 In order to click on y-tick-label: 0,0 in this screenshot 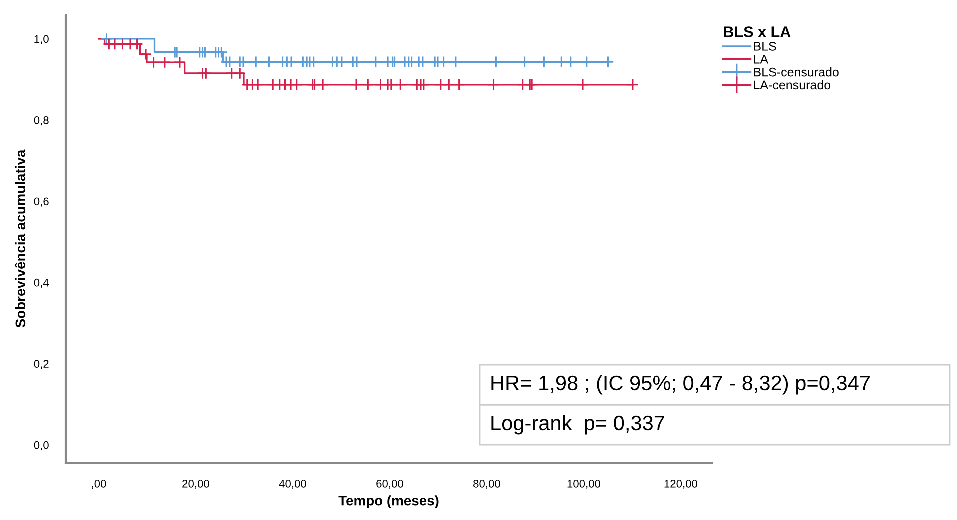, I will do `click(41, 446)`.